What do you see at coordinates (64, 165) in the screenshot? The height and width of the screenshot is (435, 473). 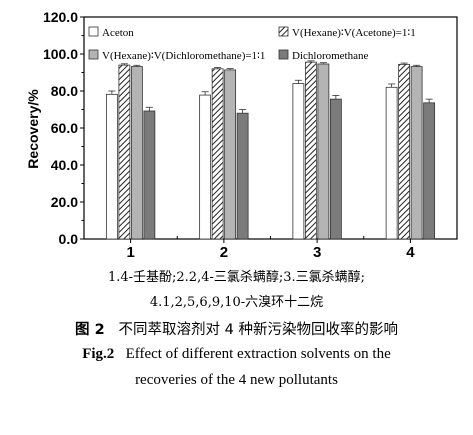 I see `y-tick-label: 40.0` at bounding box center [64, 165].